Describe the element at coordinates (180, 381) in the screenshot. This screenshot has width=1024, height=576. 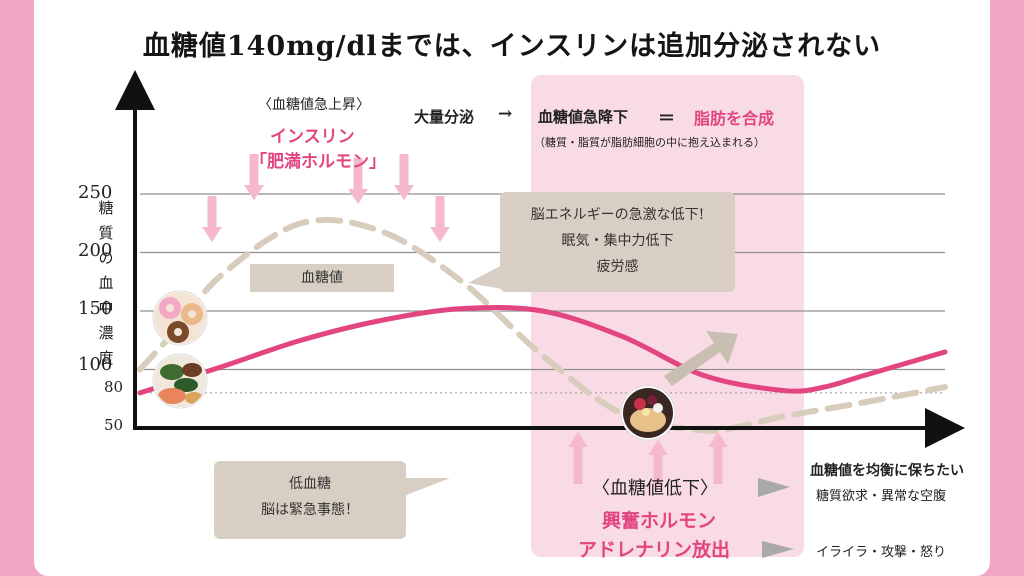
I see `salad-image` at that location.